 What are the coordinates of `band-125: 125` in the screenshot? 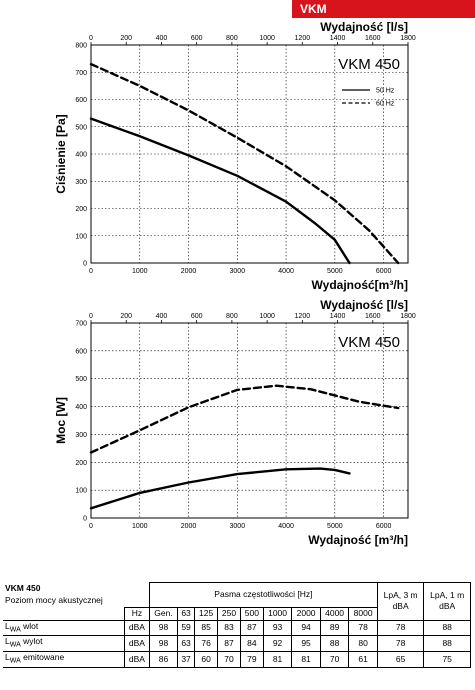 It's located at (206, 613).